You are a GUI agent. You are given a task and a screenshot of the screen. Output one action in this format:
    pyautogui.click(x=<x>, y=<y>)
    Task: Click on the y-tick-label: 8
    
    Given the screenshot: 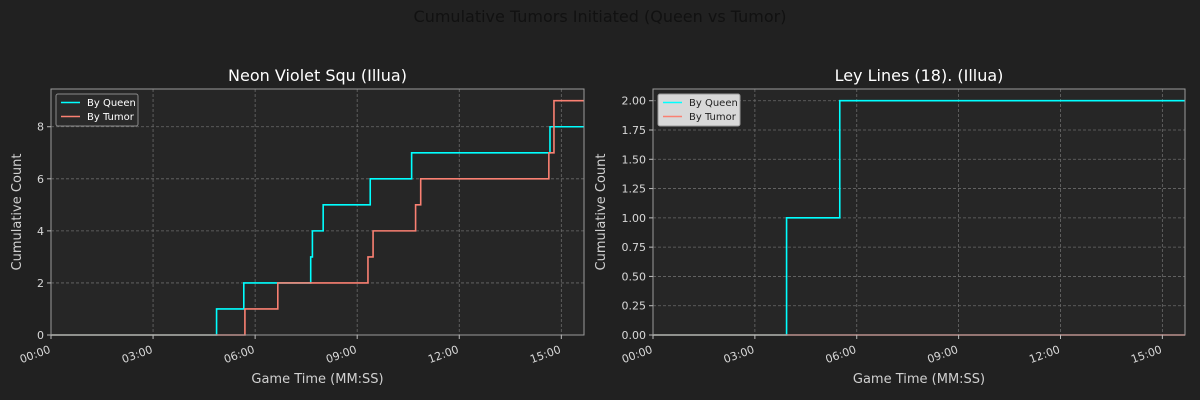 What is the action you would take?
    pyautogui.click(x=40, y=127)
    